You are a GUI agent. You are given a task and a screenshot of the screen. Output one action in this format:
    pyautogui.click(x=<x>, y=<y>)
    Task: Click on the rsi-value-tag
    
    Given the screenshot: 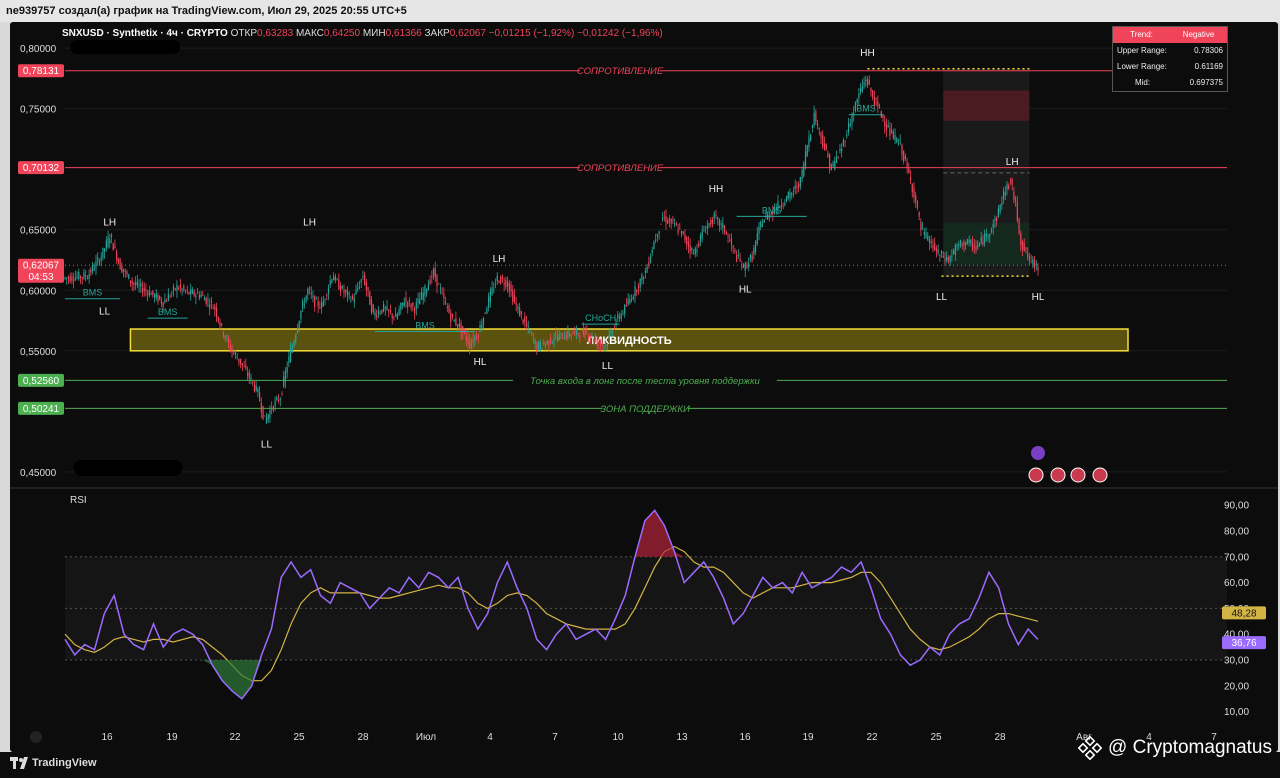 What is the action you would take?
    pyautogui.click(x=1244, y=613)
    